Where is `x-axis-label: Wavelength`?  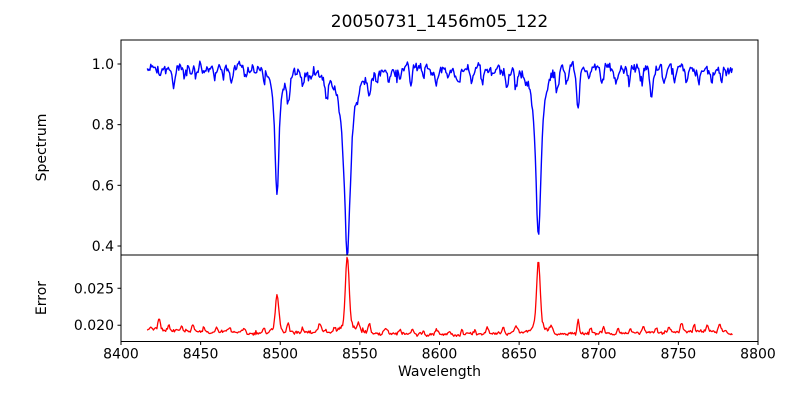
x-axis-label: Wavelength is located at coordinates (439, 372).